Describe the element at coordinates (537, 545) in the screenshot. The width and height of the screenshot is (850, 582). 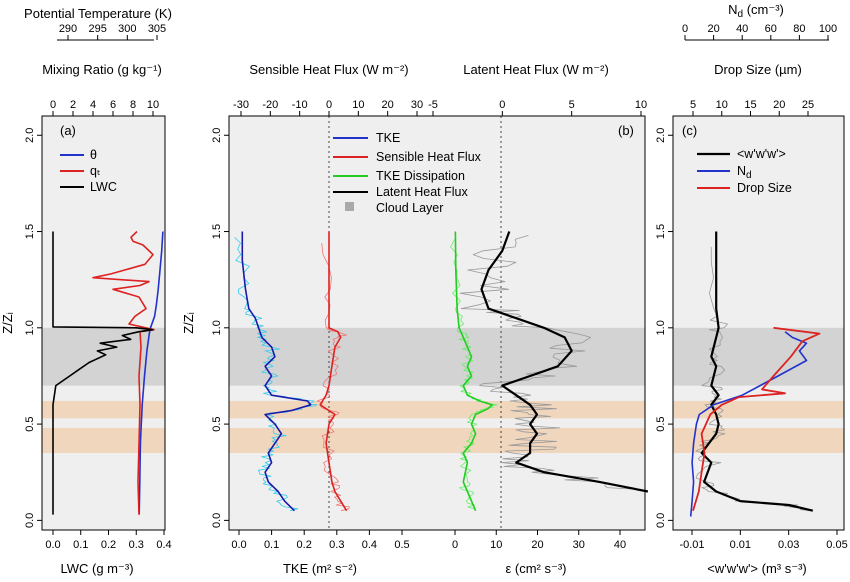
I see `eps-tick-label: 20` at that location.